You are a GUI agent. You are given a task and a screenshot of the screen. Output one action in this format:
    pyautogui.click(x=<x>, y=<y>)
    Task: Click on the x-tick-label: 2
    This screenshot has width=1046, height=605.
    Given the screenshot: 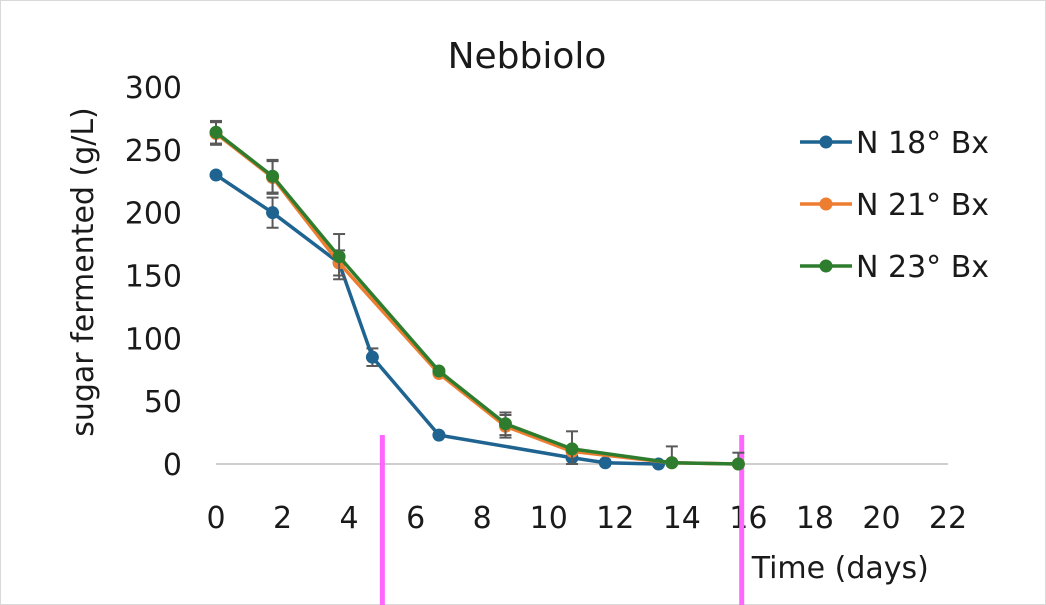 What is the action you would take?
    pyautogui.click(x=282, y=518)
    